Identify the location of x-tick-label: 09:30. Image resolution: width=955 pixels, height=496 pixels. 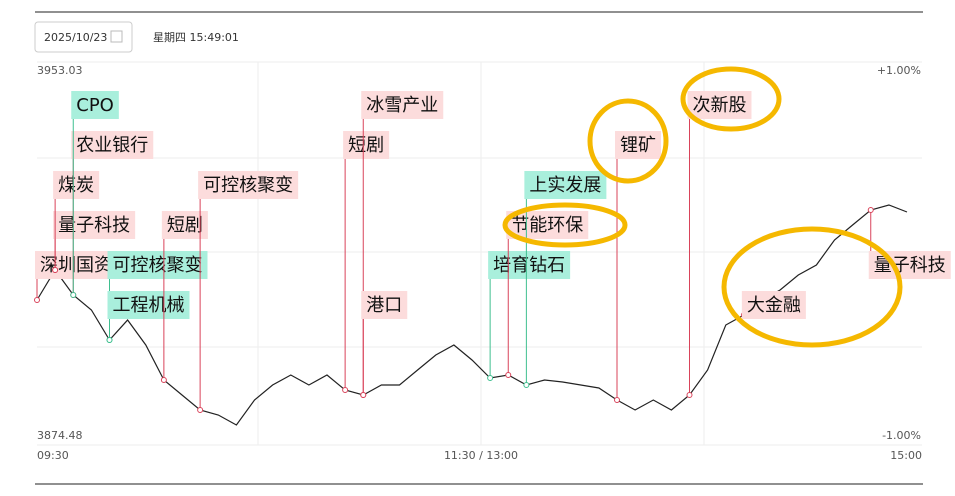
(53, 455).